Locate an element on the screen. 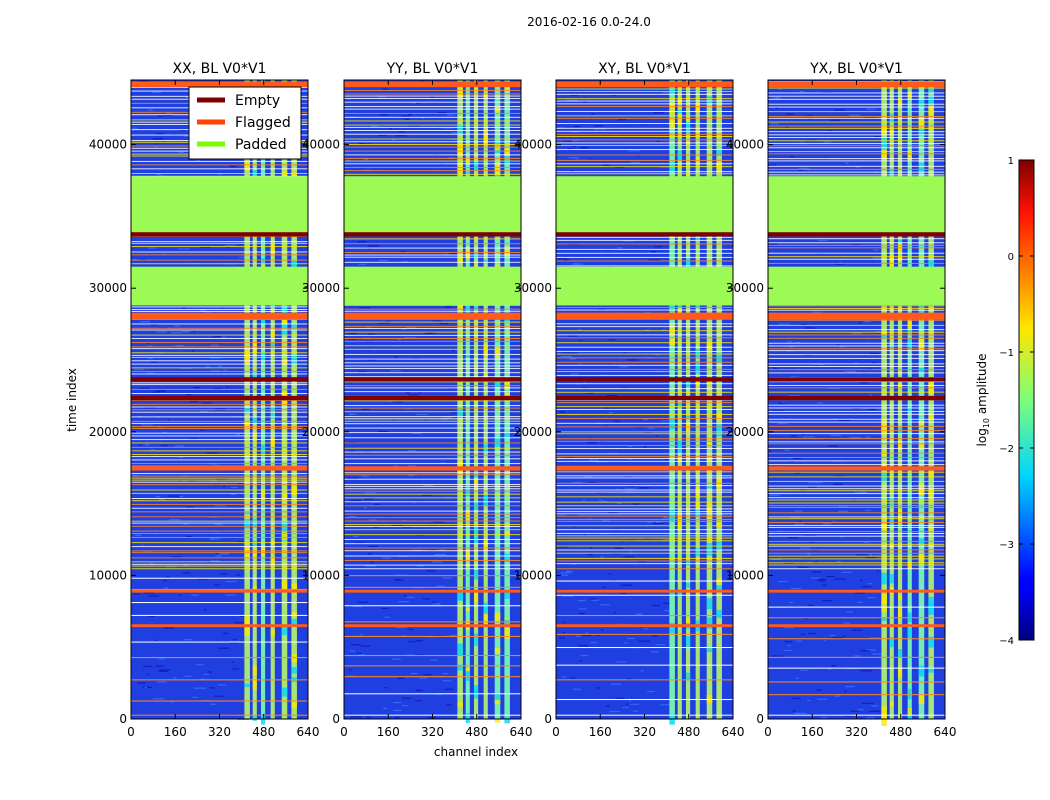 The image size is (1050, 800). x-tick-label: 160 is located at coordinates (388, 732).